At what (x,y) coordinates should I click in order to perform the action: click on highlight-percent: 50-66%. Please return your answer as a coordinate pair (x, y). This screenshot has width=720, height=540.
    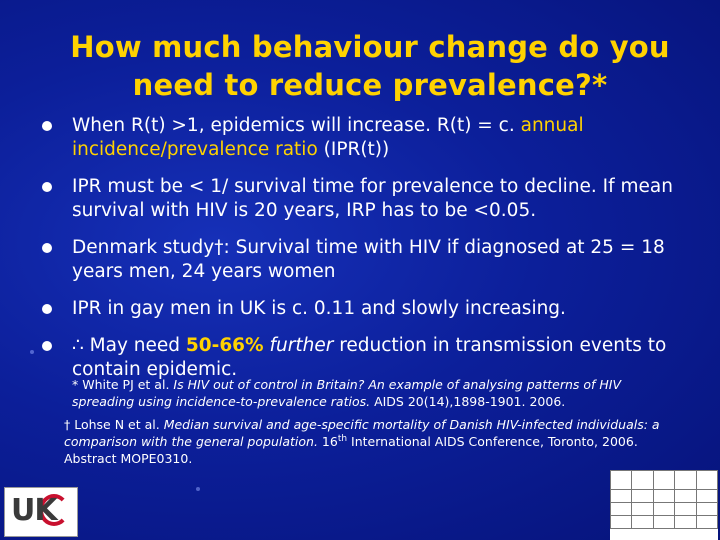
    Looking at the image, I should click on (224, 345).